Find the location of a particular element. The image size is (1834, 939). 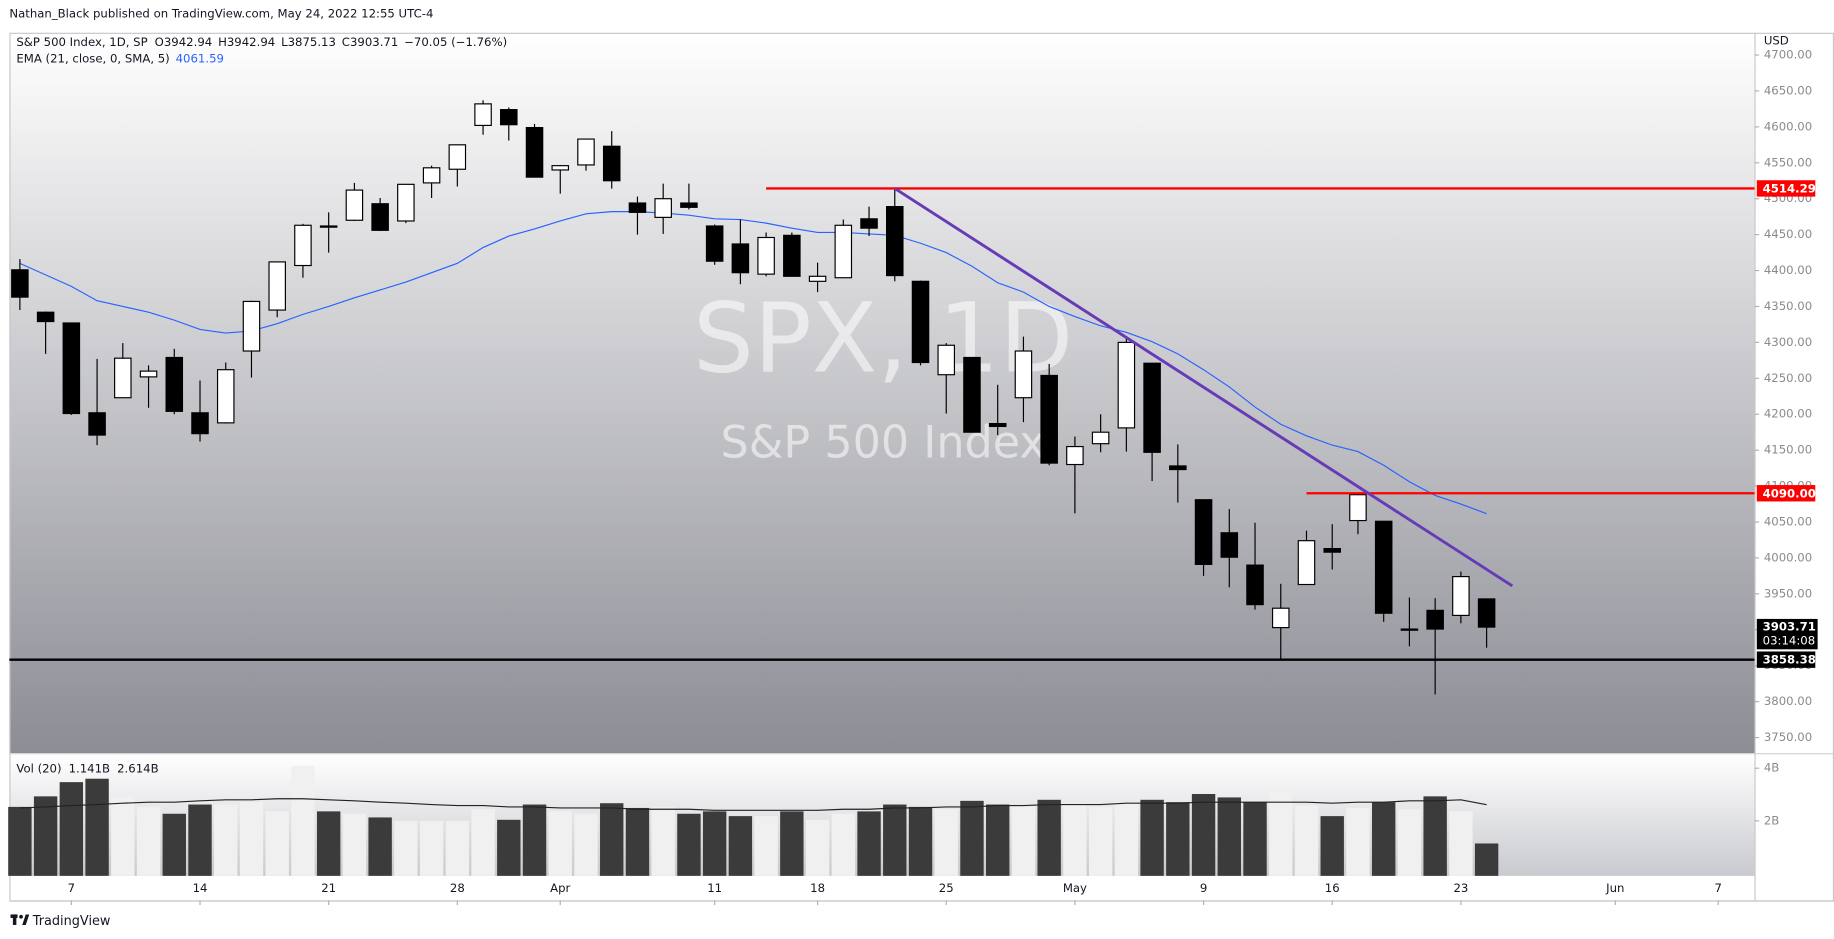

legend-symbol: S&P 500 Index, 1D, SP is located at coordinates (81, 42).